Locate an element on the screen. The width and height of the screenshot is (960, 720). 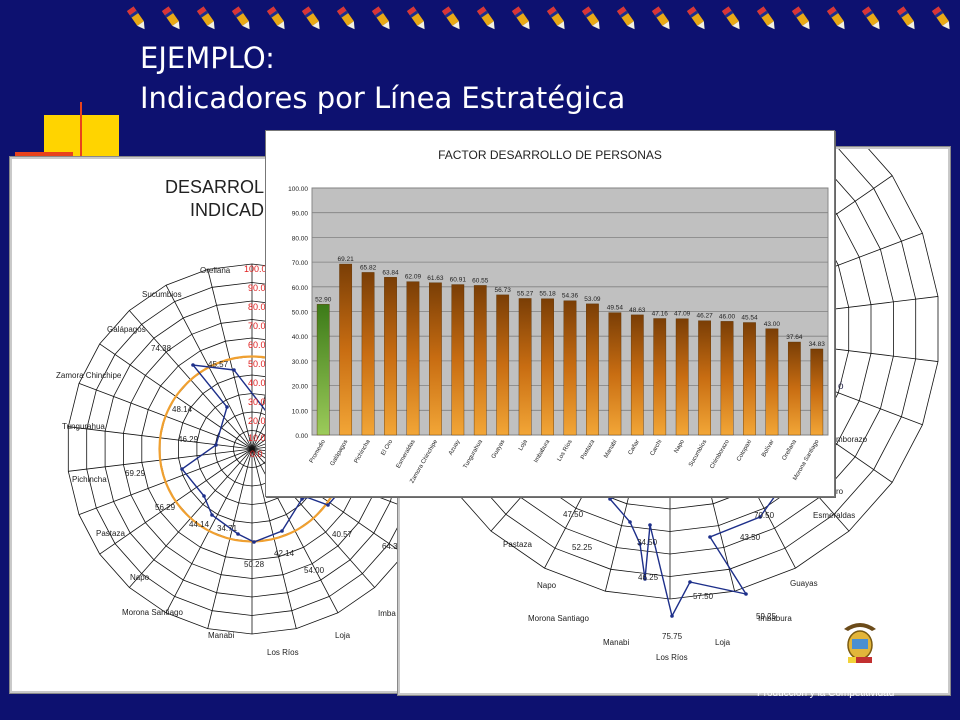
bar-value-label: 62.09 is located at coordinates (413, 277).